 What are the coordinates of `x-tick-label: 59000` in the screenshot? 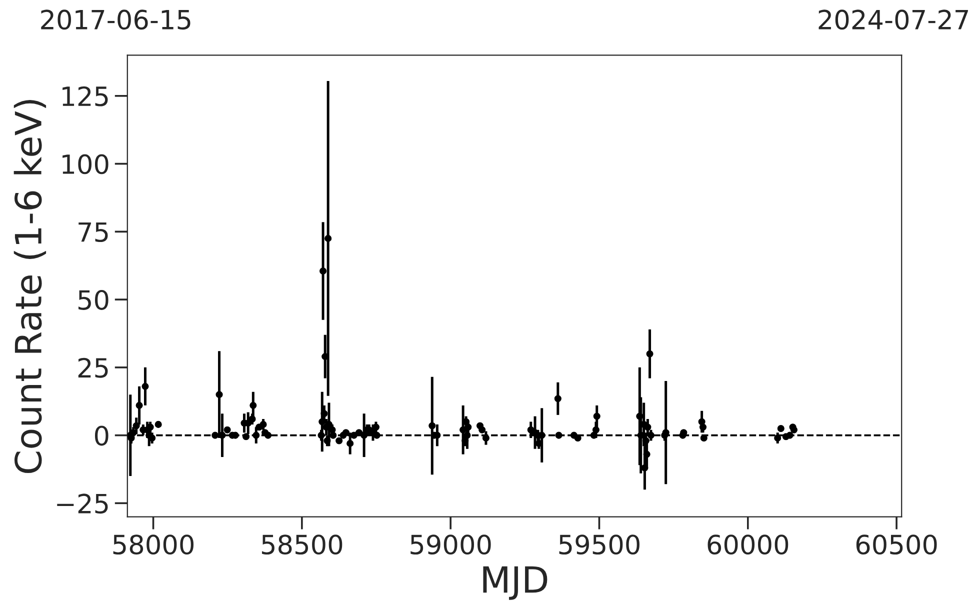 It's located at (450, 544).